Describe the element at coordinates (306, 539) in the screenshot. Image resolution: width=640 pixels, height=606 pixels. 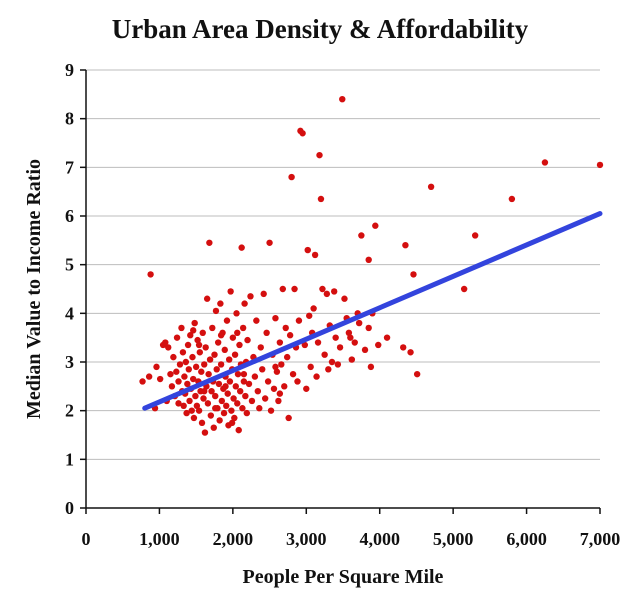
I see `x-tick-label: 3,000` at that location.